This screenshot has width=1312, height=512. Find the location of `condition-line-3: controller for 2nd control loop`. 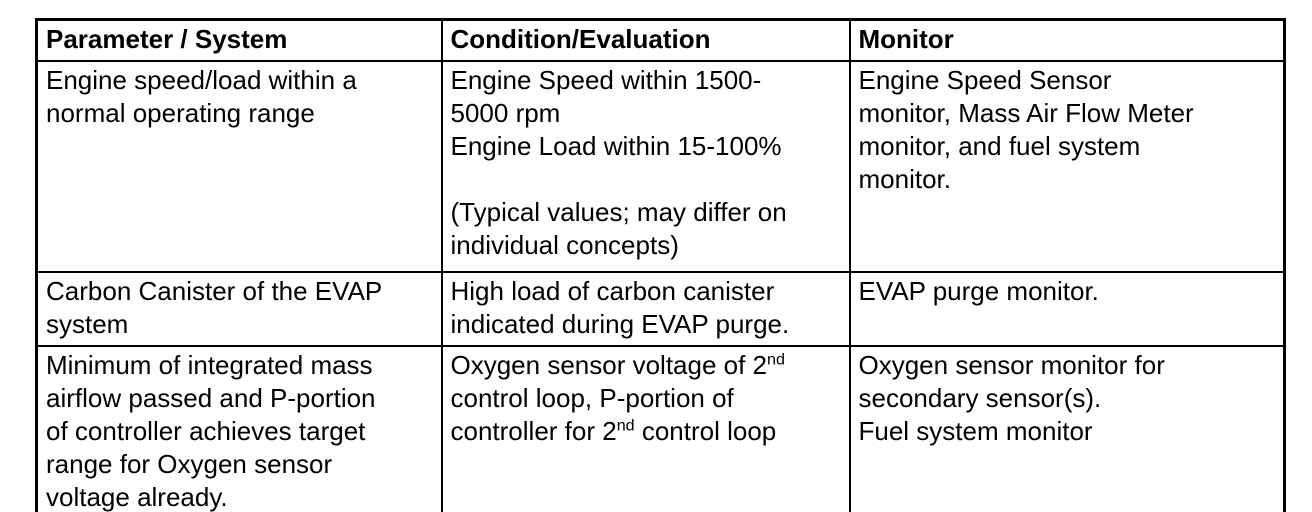

condition-line-3: controller for 2nd control loop is located at coordinates (648, 431).